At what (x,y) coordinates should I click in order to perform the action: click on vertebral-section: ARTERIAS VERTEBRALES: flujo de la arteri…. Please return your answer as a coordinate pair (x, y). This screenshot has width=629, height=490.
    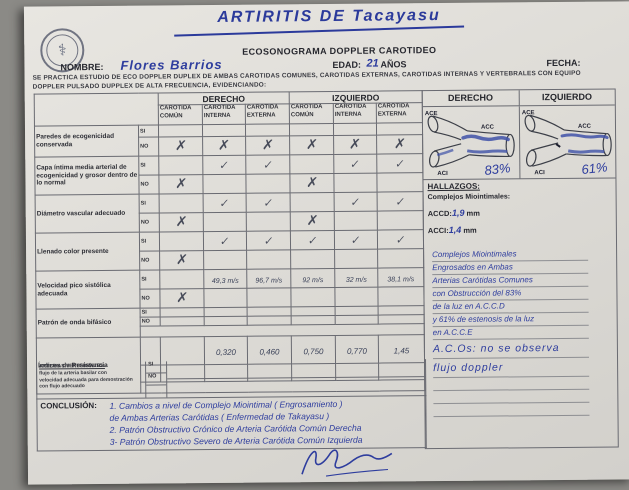
    Looking at the image, I should click on (231, 379).